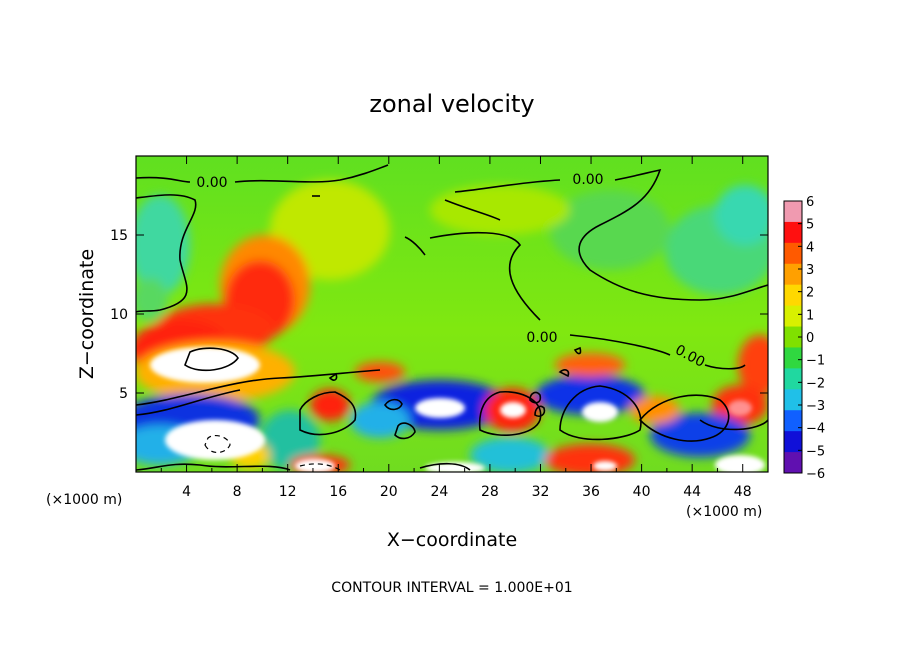  Describe the element at coordinates (642, 492) in the screenshot. I see `x-tick-label: 40` at that location.